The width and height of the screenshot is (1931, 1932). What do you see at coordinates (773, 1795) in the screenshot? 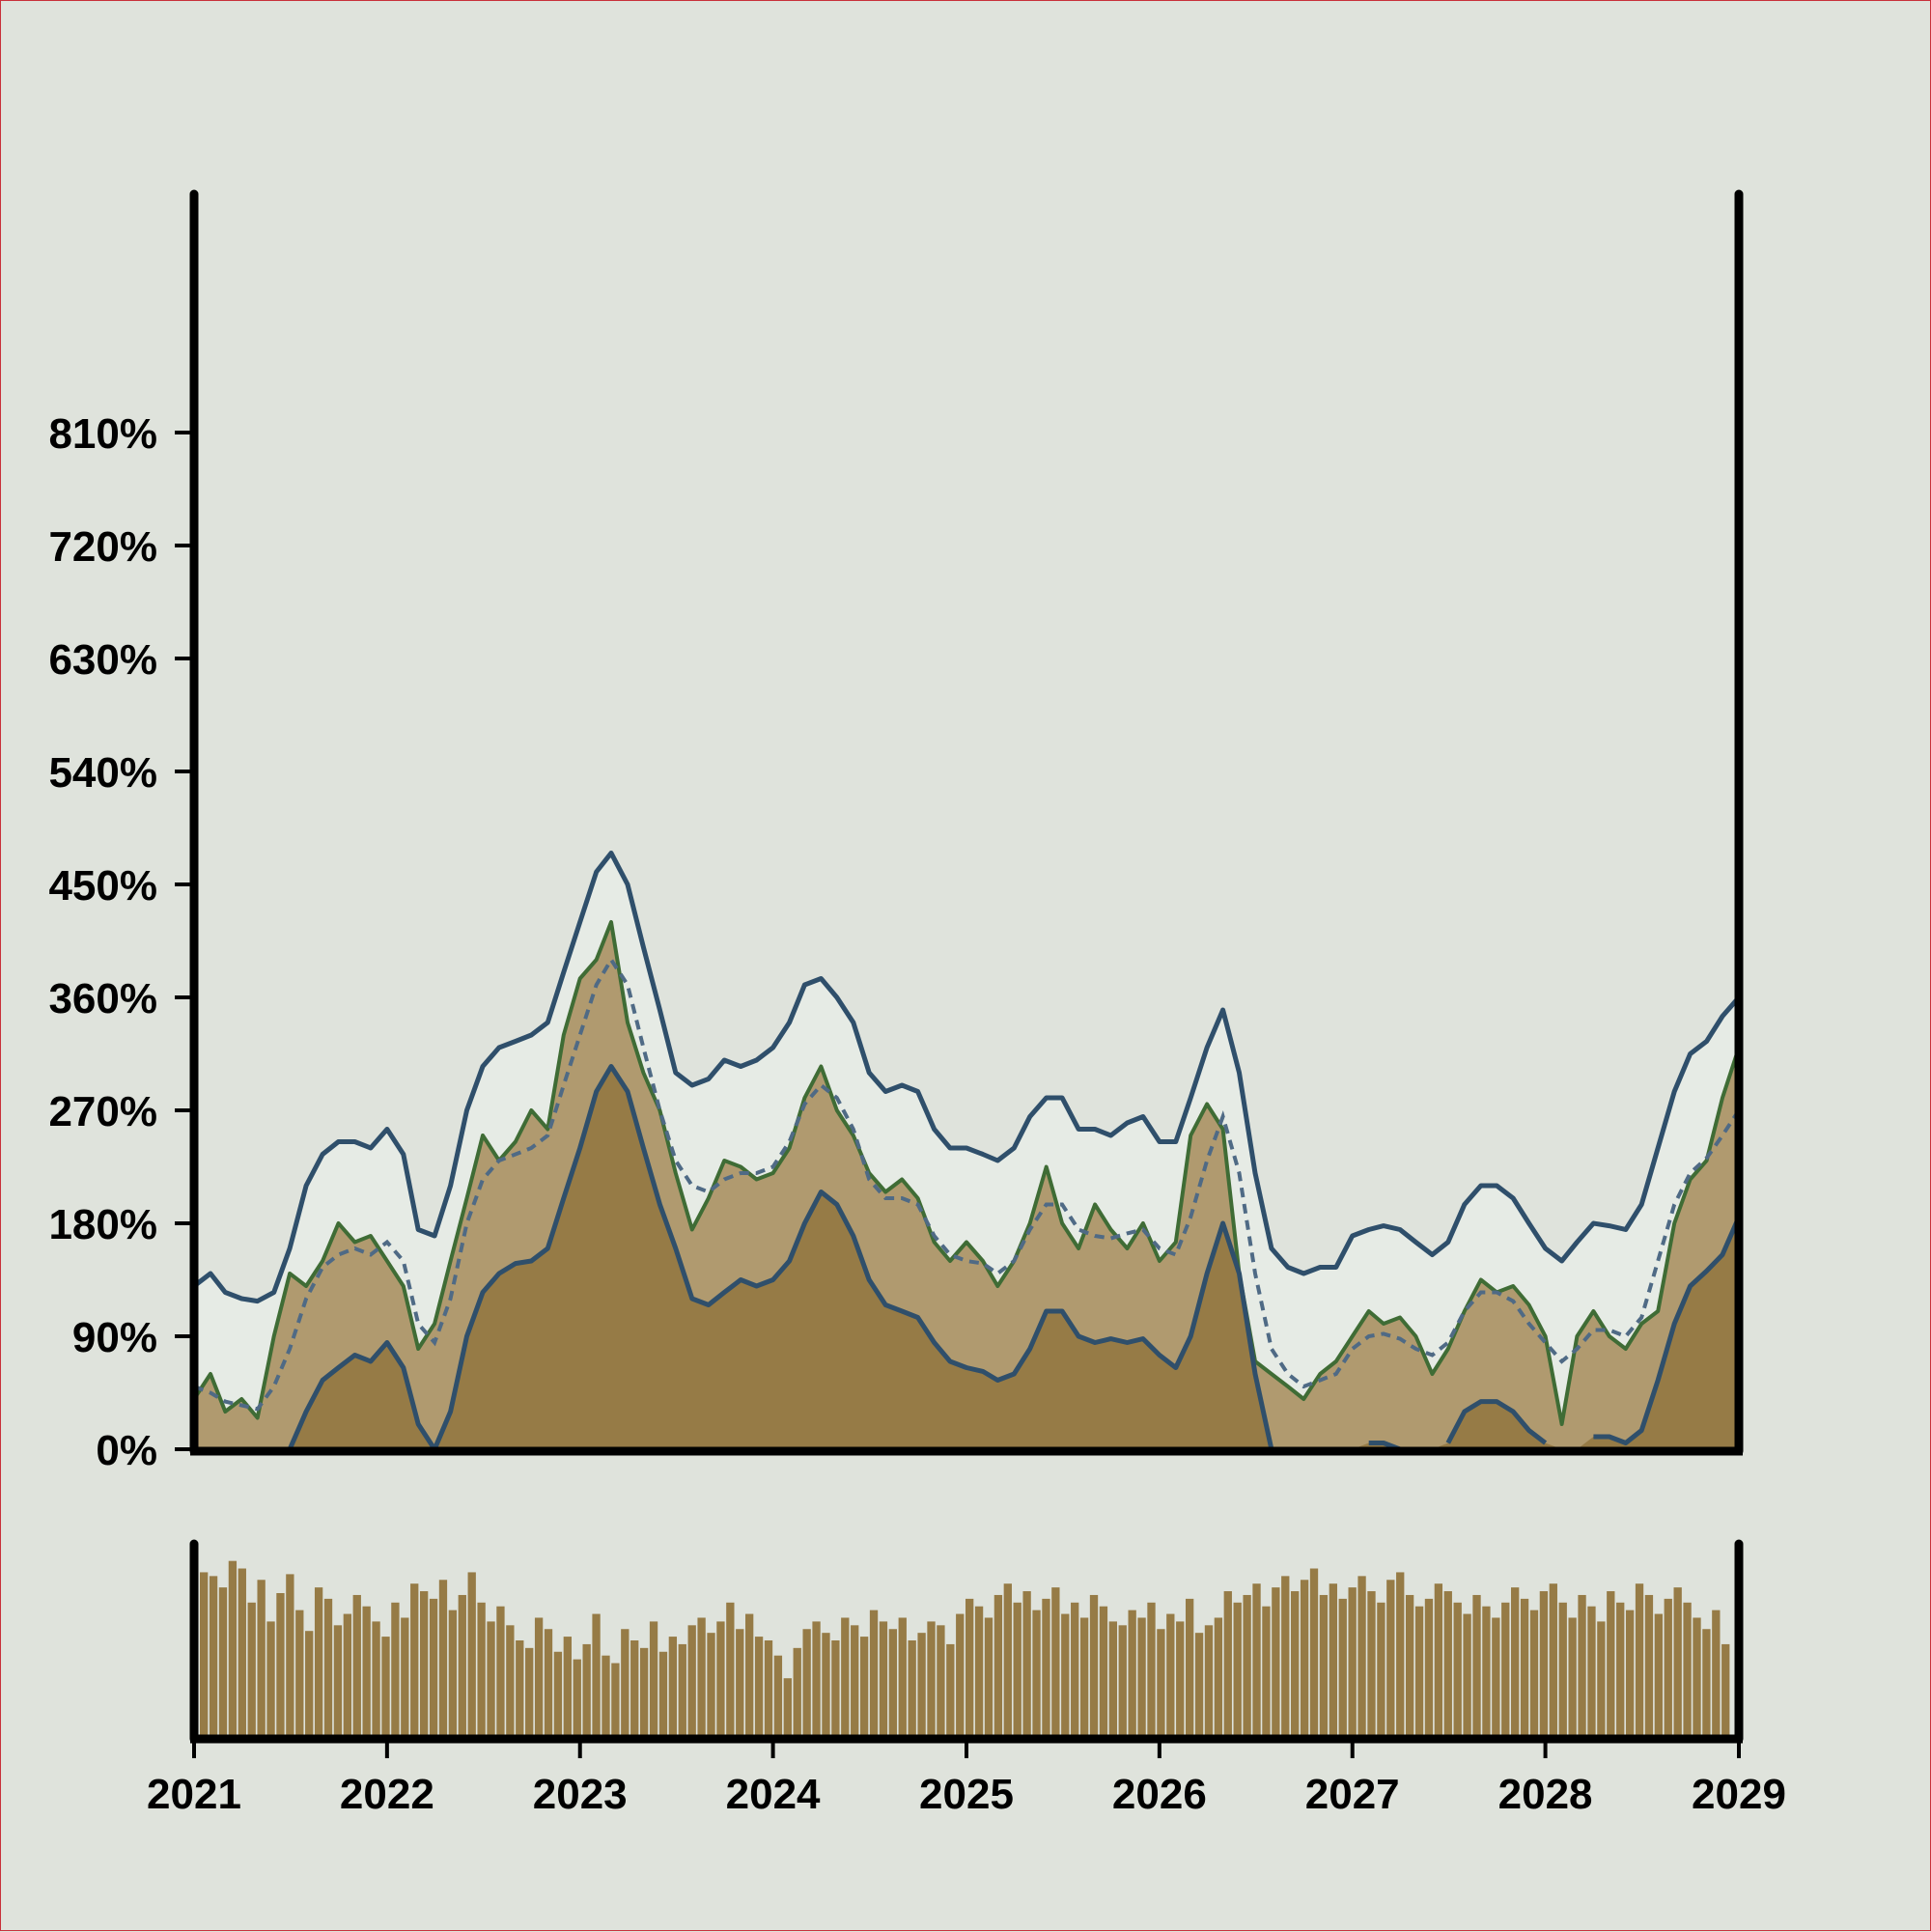
I see `x-tick-label: 2024` at bounding box center [773, 1795].